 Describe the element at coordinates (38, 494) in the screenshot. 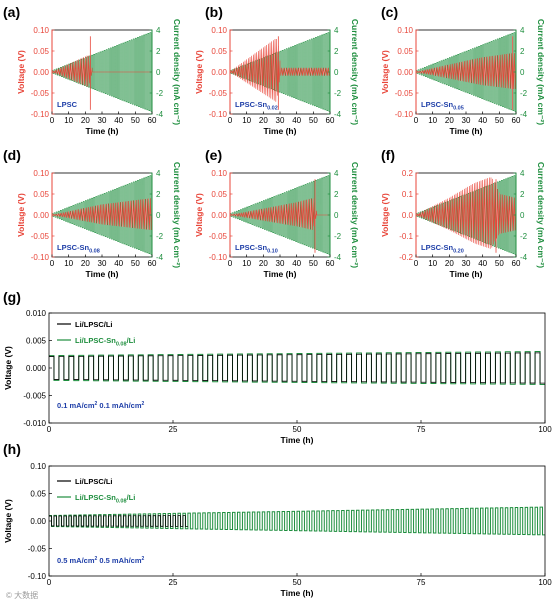

I see `y-tick-label: 0.05` at that location.